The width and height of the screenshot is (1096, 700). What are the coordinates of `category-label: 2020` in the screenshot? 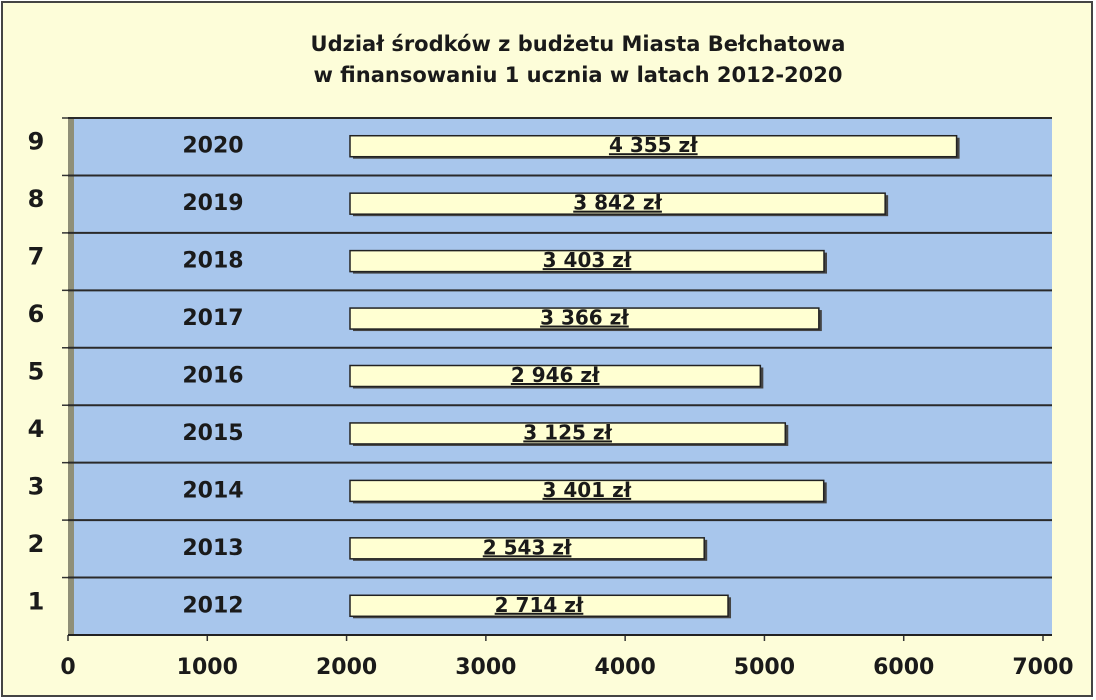 It's located at (212, 146).